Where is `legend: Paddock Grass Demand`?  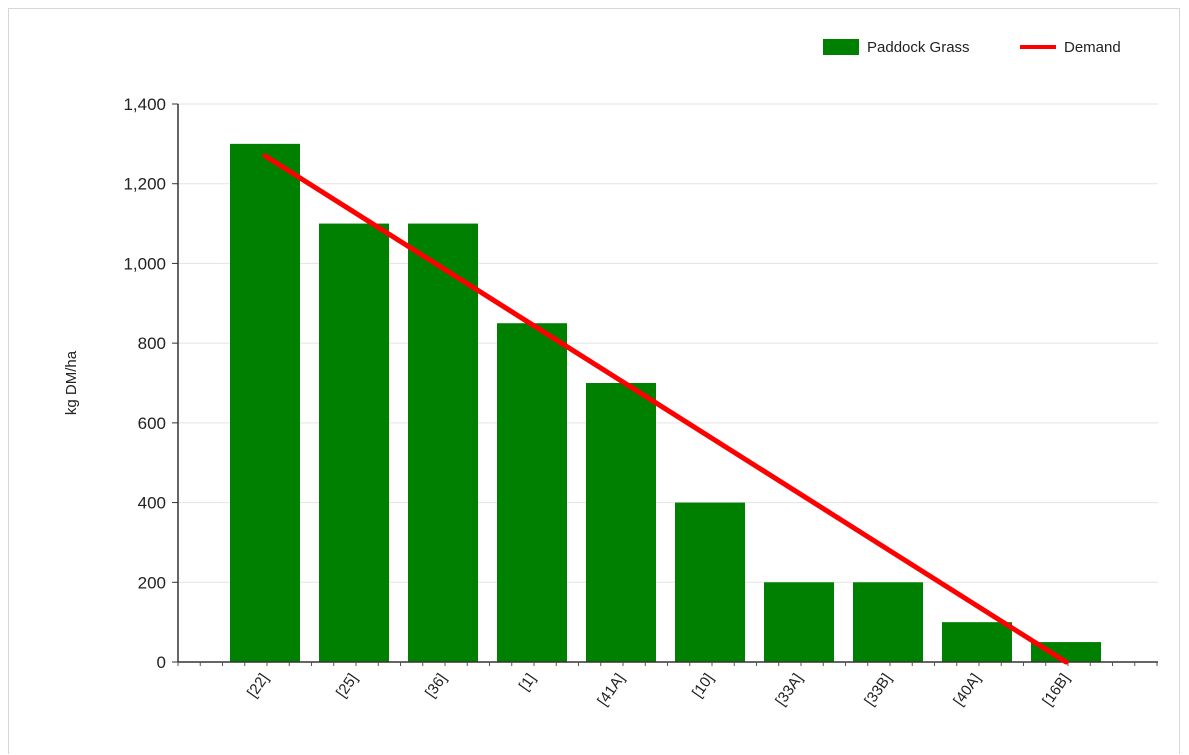
legend: Paddock Grass Demand is located at coordinates (972, 47).